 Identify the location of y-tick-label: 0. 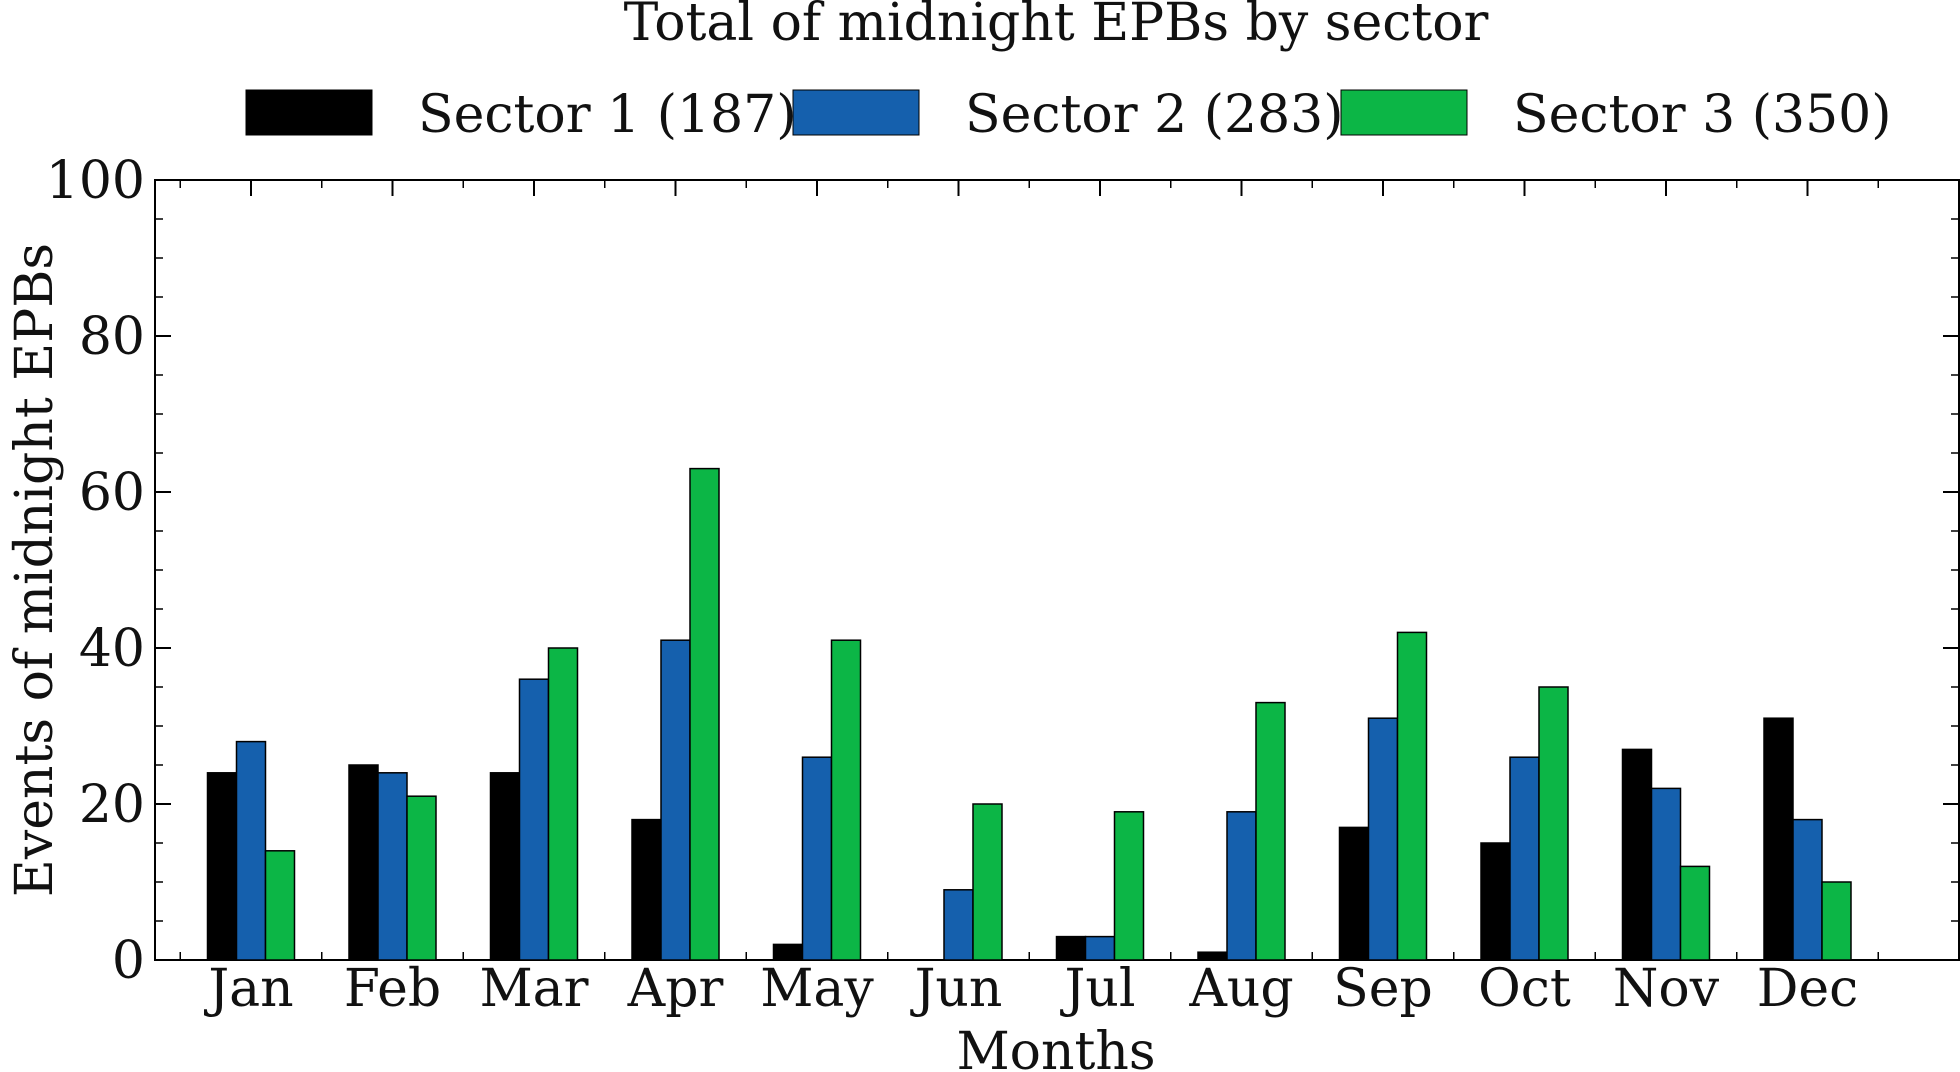
(128, 961).